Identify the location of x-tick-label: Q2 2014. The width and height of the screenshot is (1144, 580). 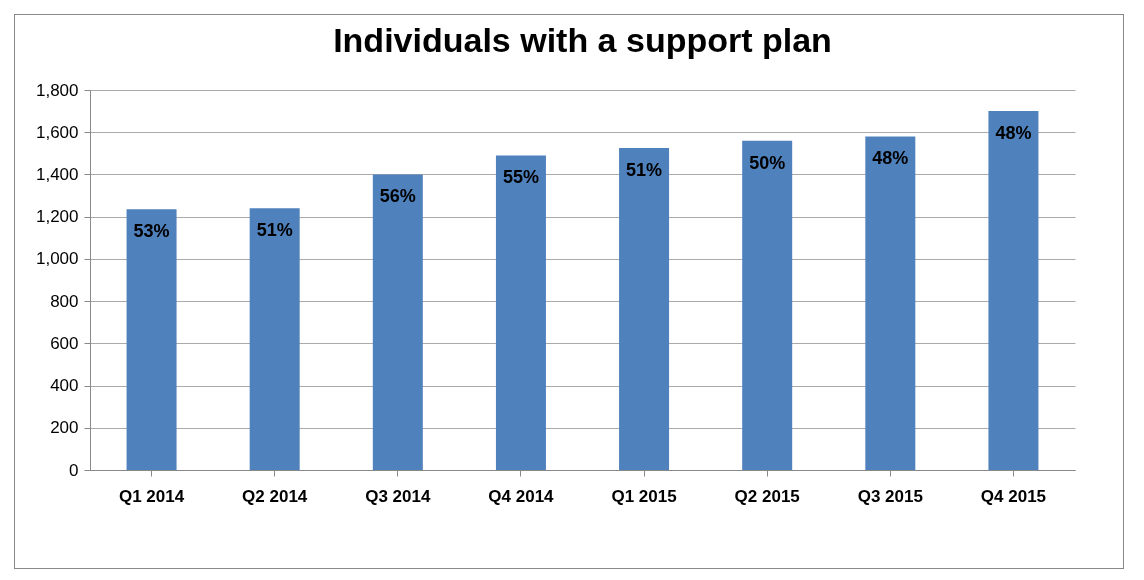
(275, 496).